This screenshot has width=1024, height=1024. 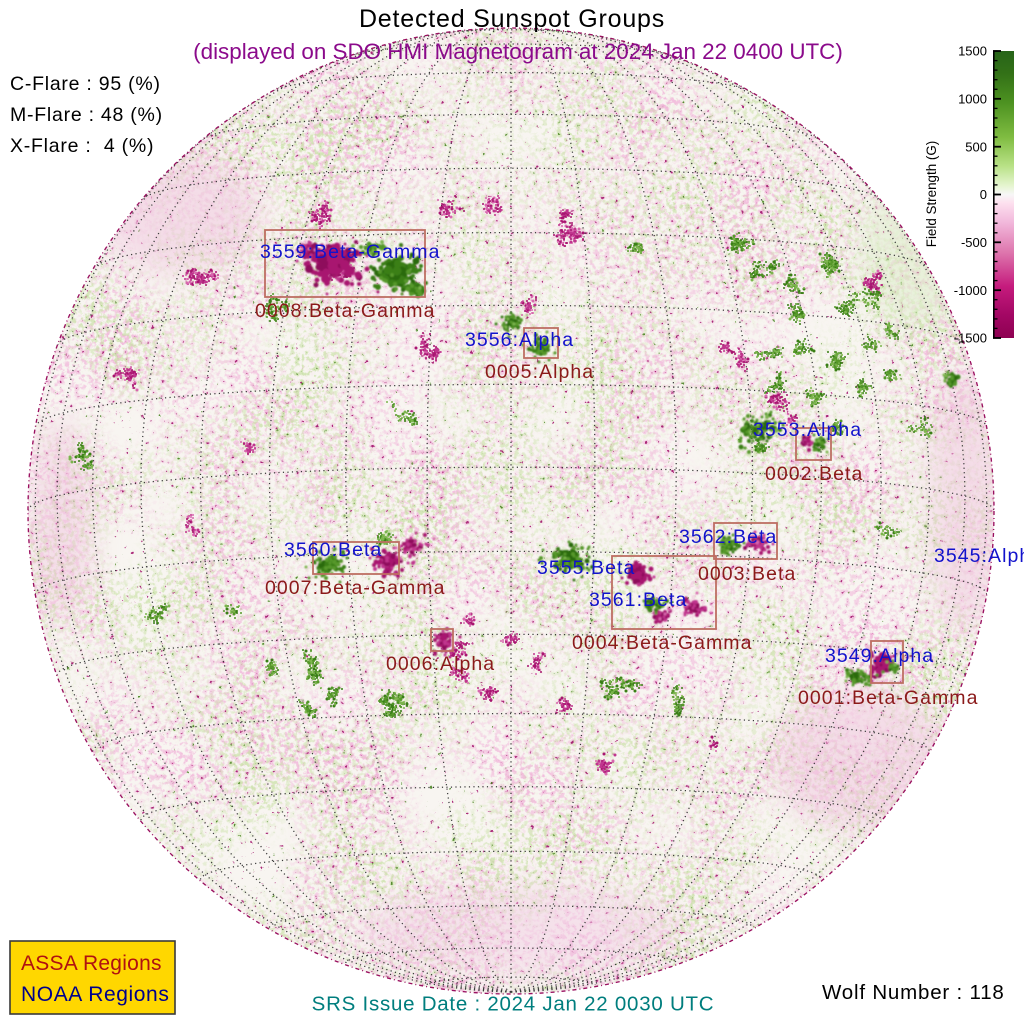 I want to click on svg-text: 1000, so click(x=972, y=99).